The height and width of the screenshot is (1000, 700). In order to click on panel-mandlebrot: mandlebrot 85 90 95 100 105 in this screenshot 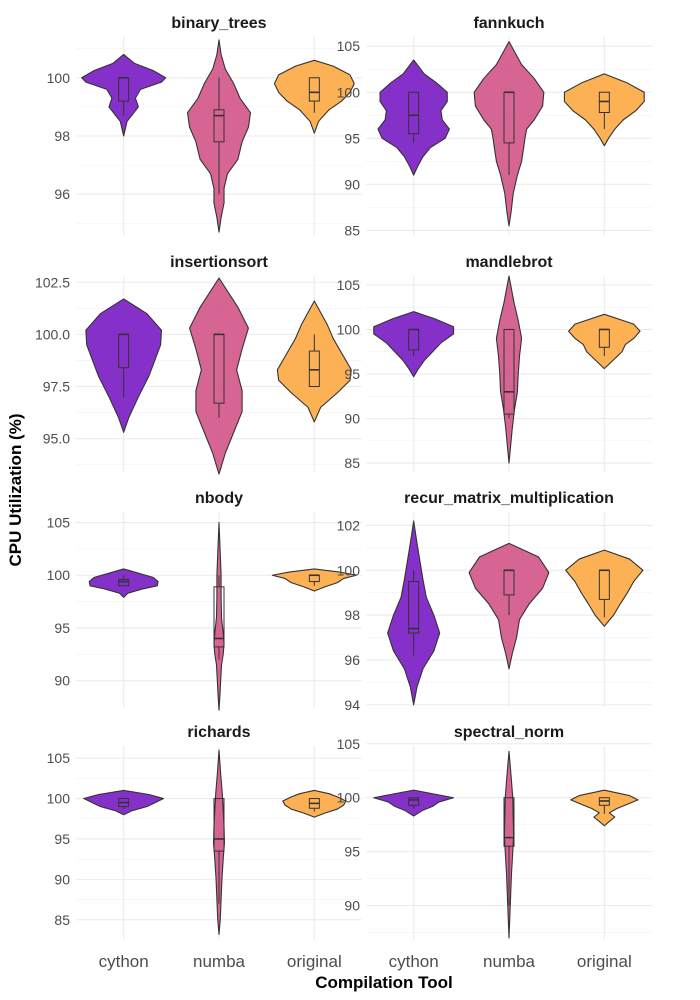, I will do `click(494, 363)`.